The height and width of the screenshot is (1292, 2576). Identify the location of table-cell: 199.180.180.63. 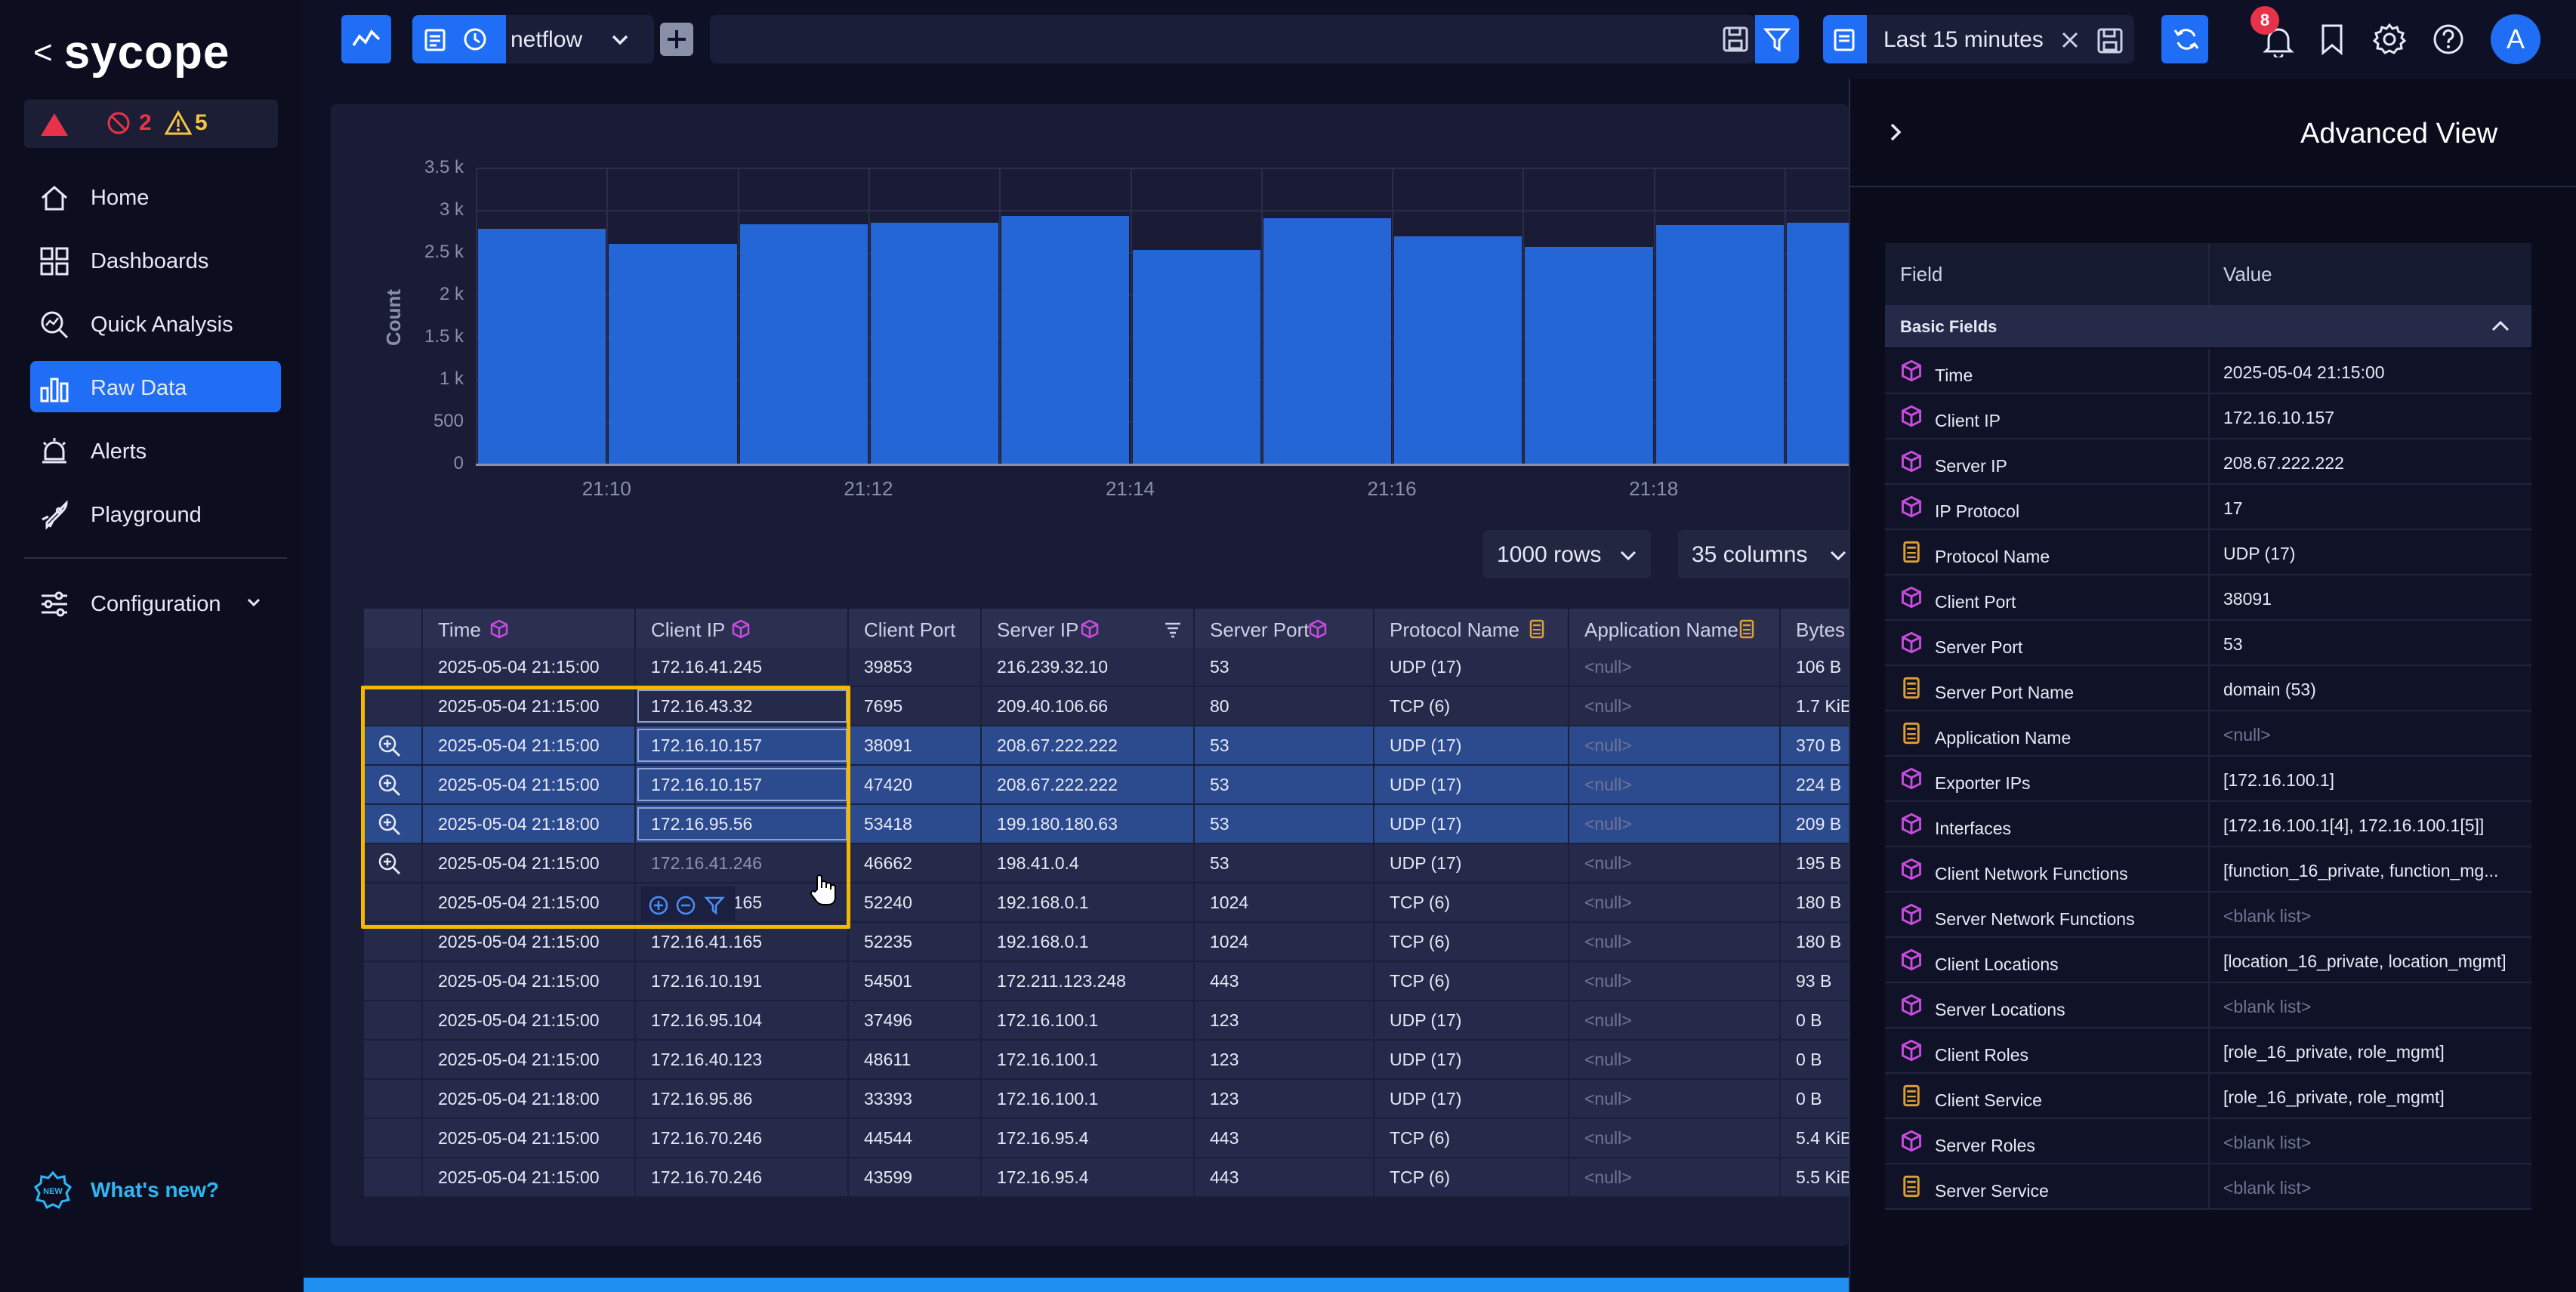
(1088, 824).